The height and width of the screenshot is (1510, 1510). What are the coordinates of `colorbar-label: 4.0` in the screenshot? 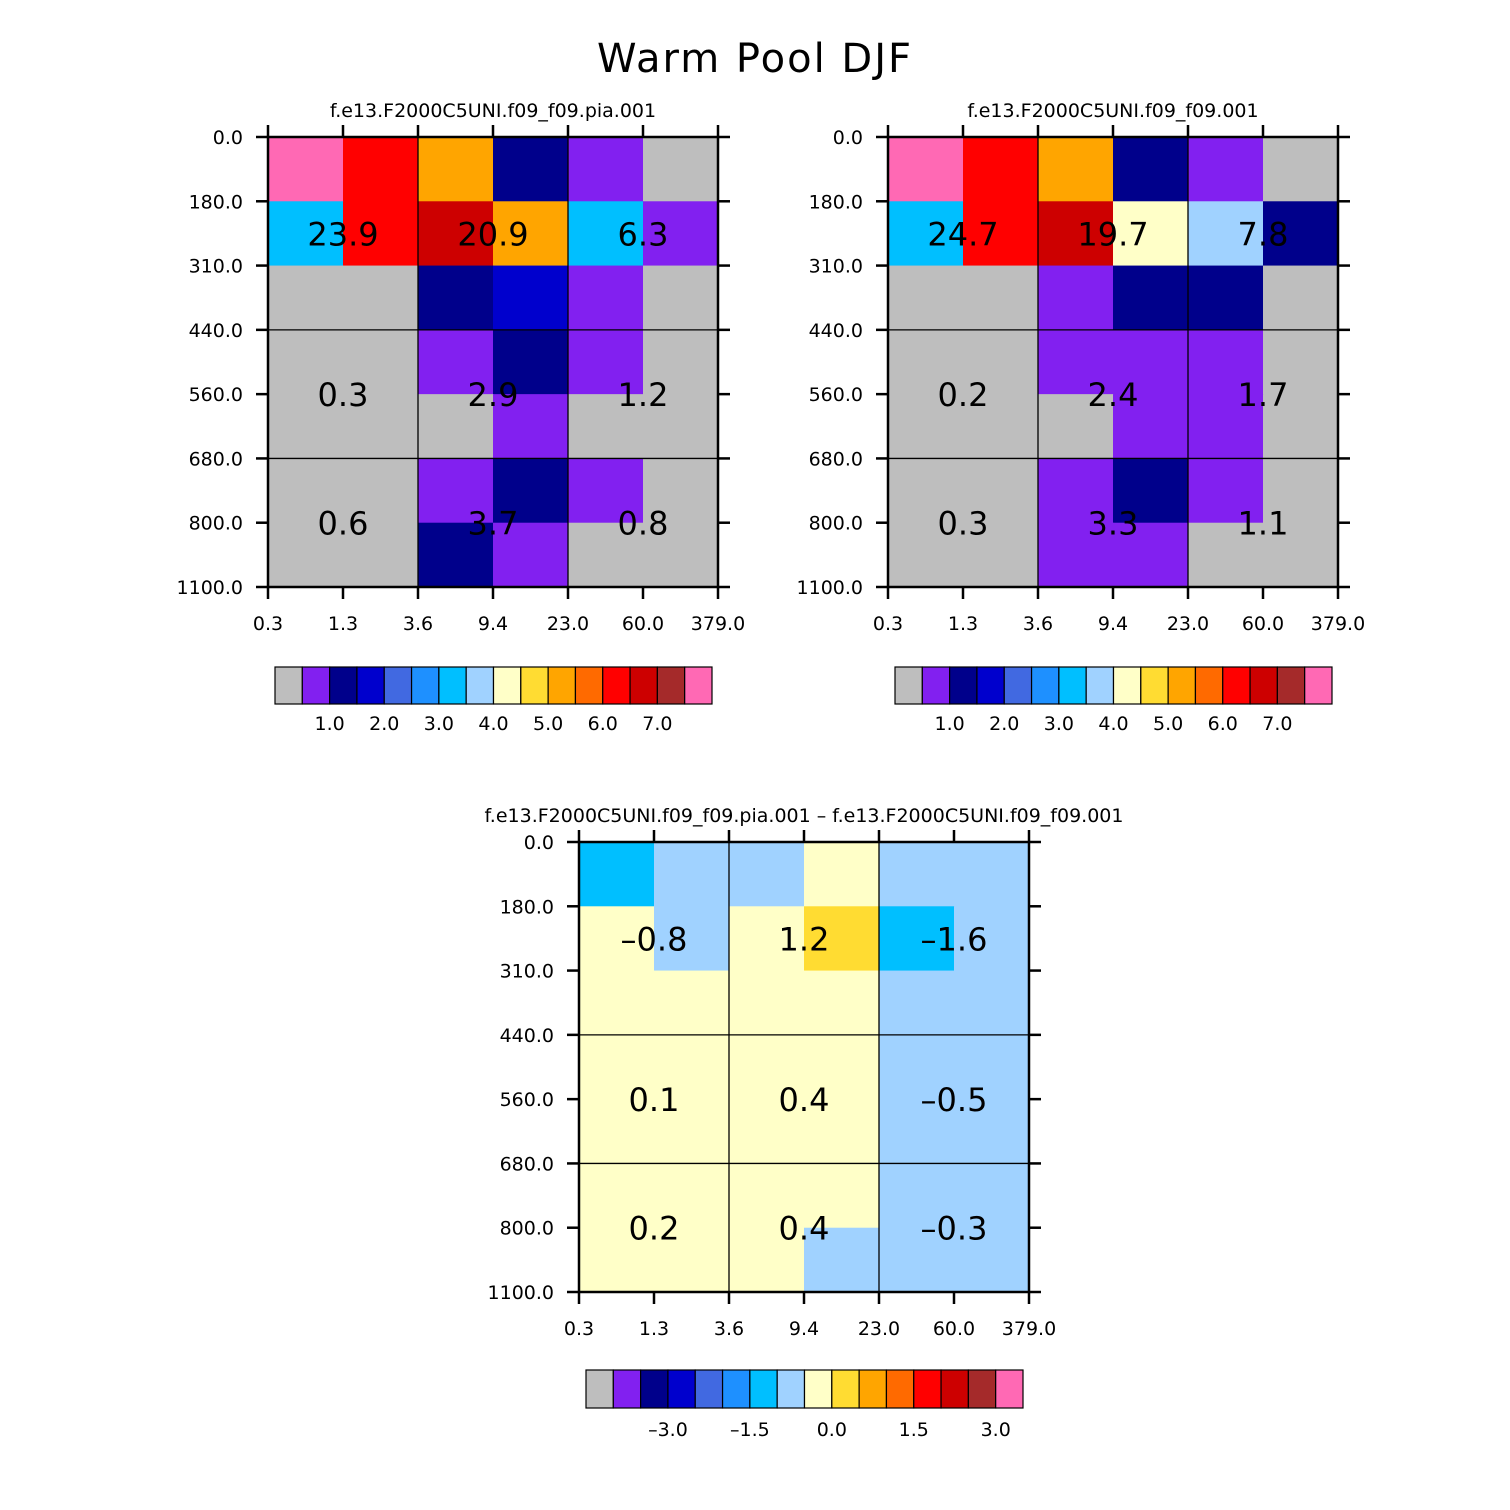 It's located at (493, 724).